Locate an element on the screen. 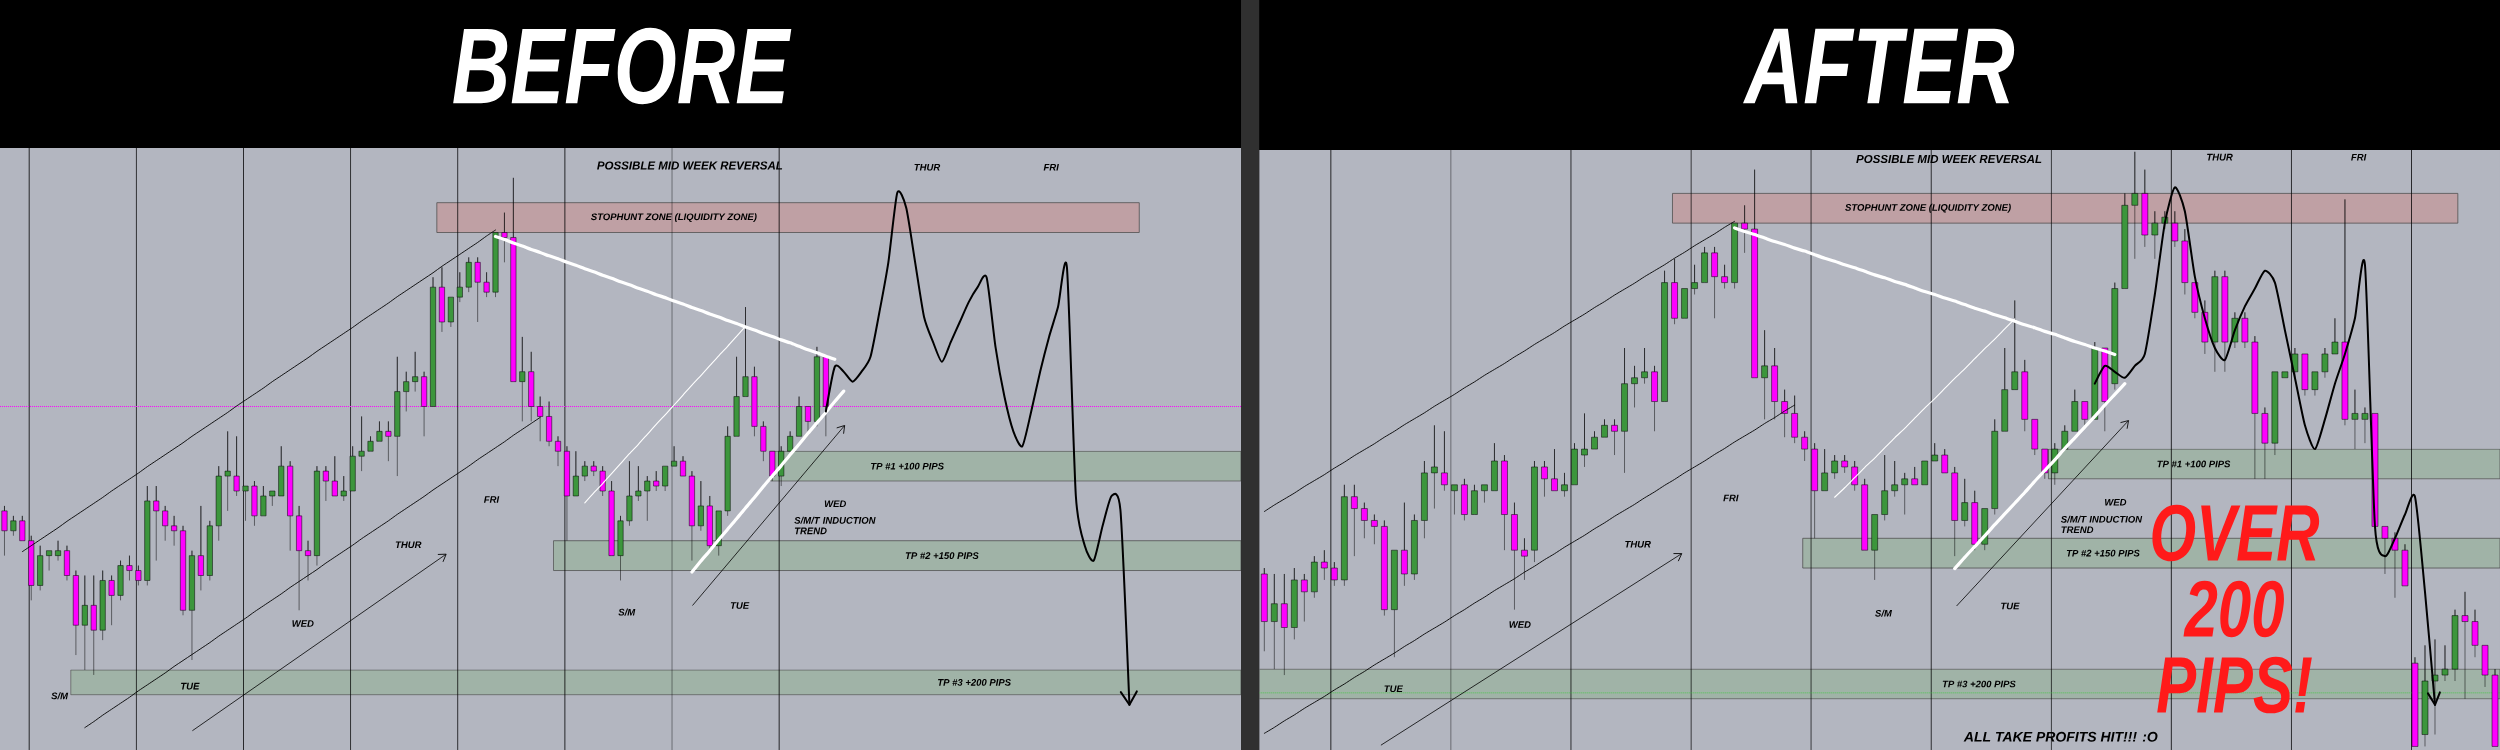 The width and height of the screenshot is (2500, 750). text: FRI is located at coordinates (1051, 167).